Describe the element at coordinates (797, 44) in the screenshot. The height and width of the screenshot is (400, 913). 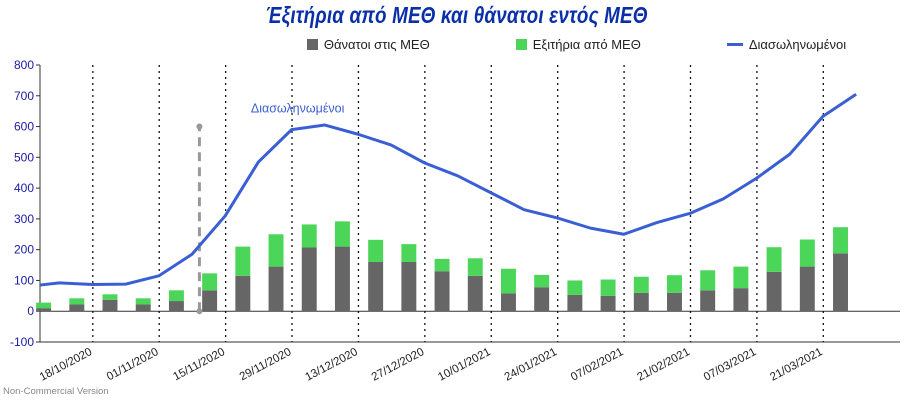
I see `legend-label-intubated: Διασωληνωμένοι` at that location.